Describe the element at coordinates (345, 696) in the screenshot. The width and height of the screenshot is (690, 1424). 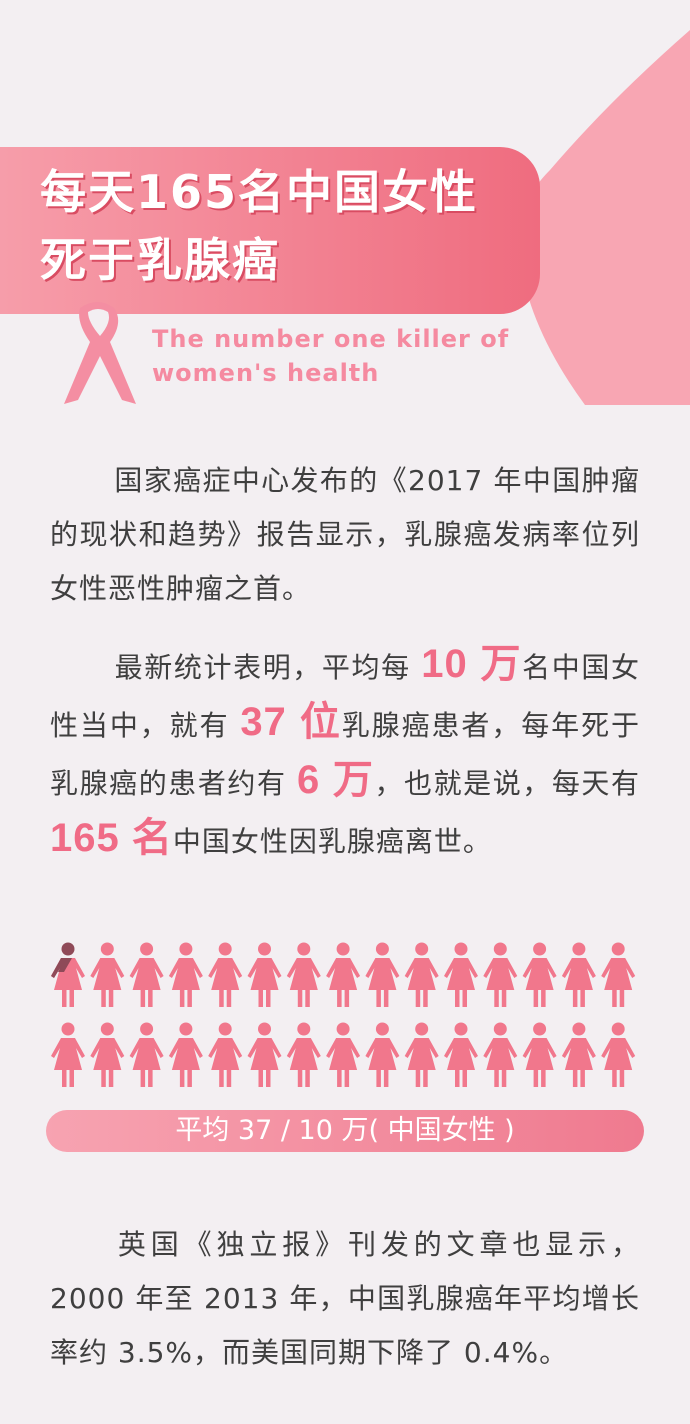
I see `stat-text-2: 名中国女性当中，就有` at that location.